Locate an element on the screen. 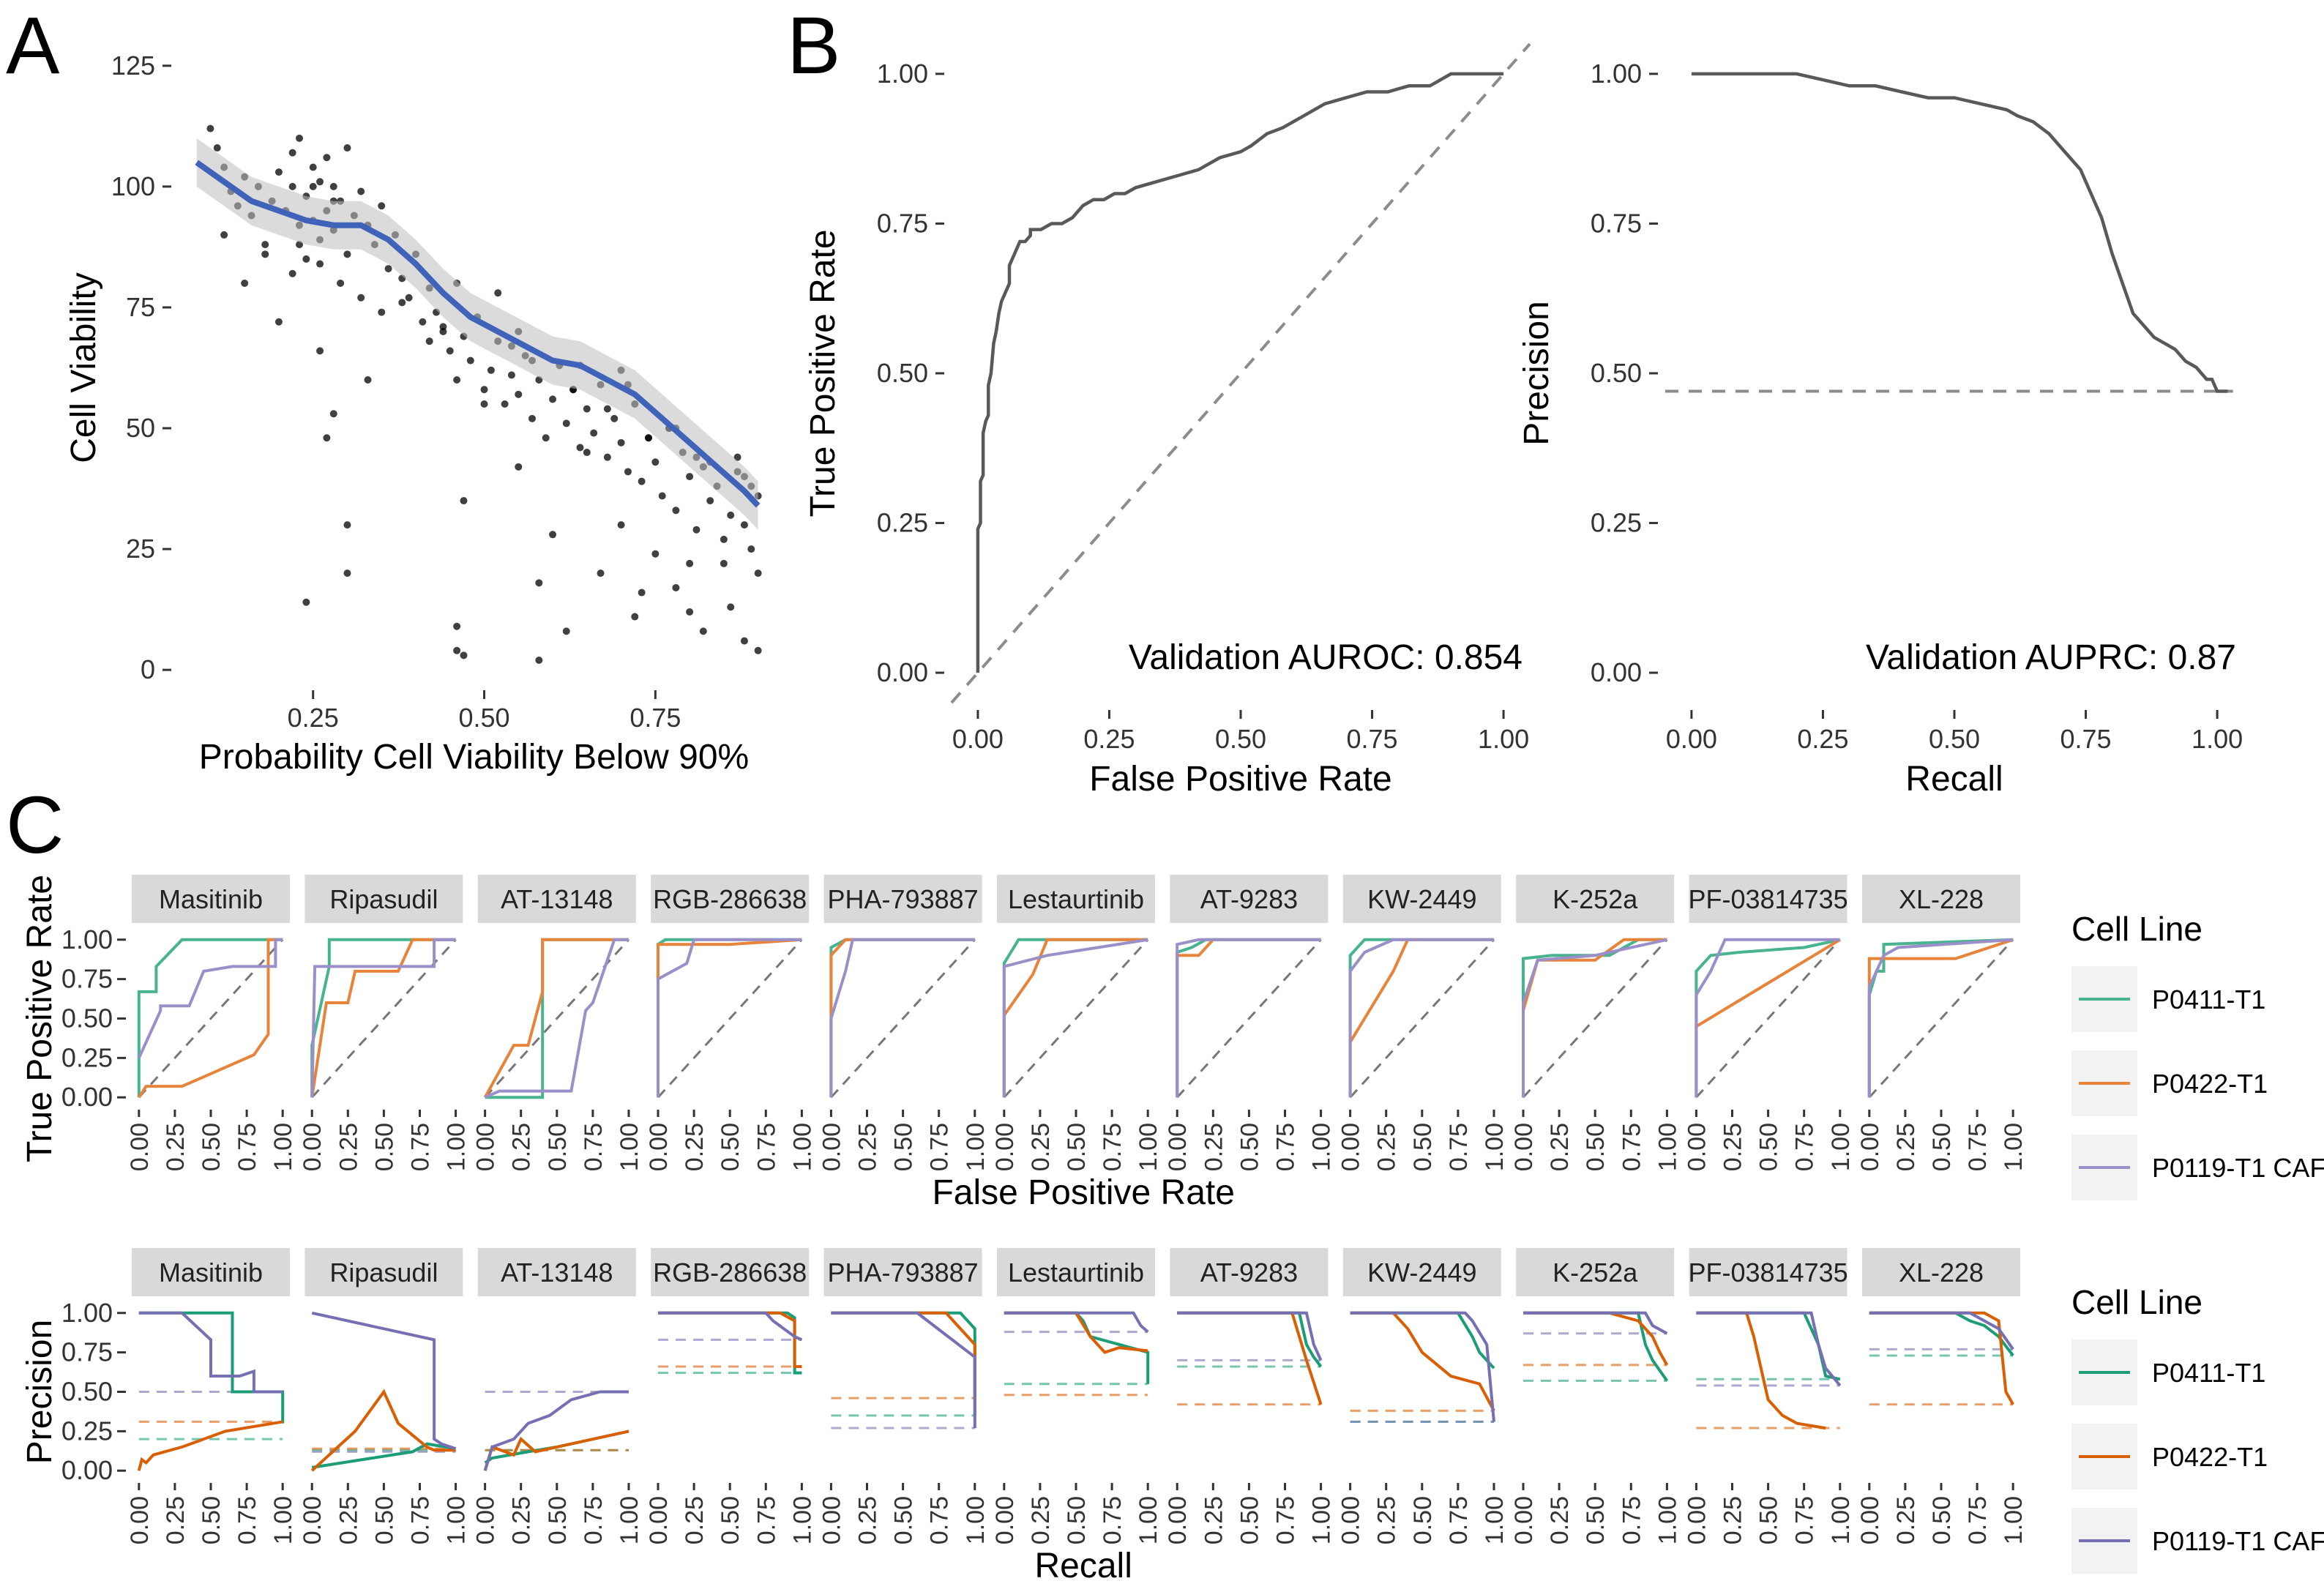 Image resolution: width=2324 pixels, height=1592 pixels. y-axis-title: True Positive Rate is located at coordinates (823, 373).